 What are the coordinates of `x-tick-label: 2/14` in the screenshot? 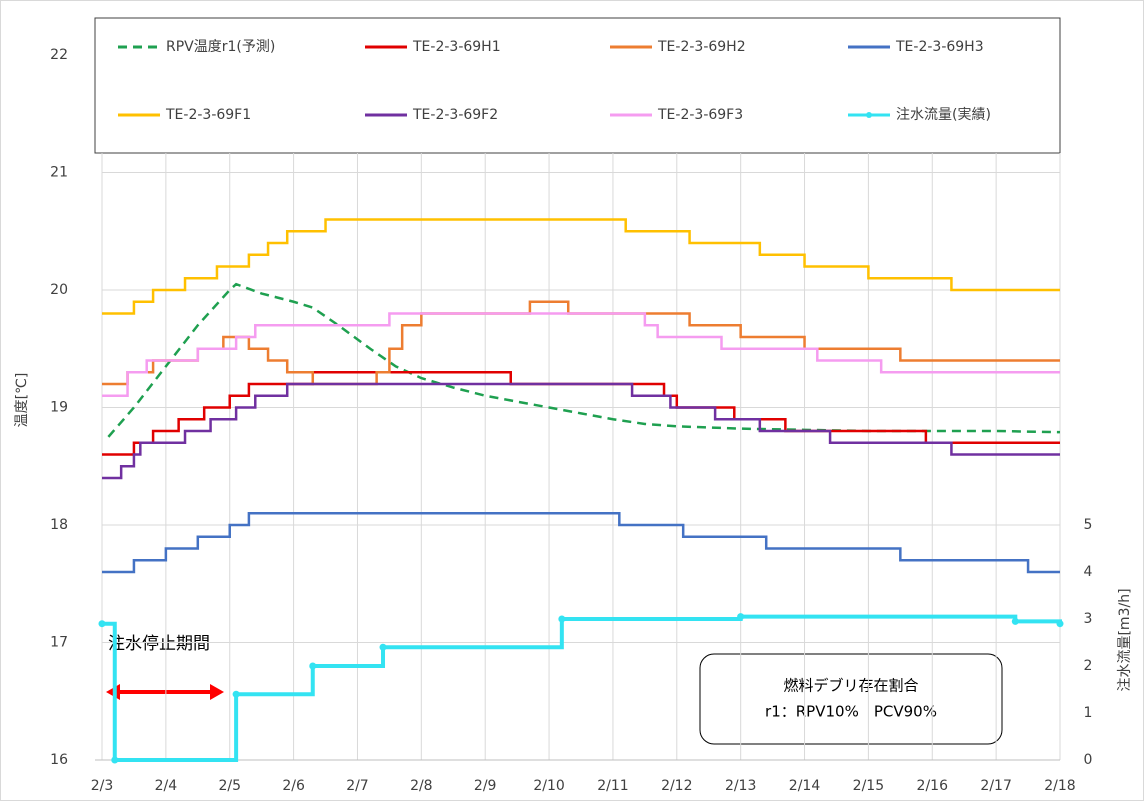 It's located at (805, 786).